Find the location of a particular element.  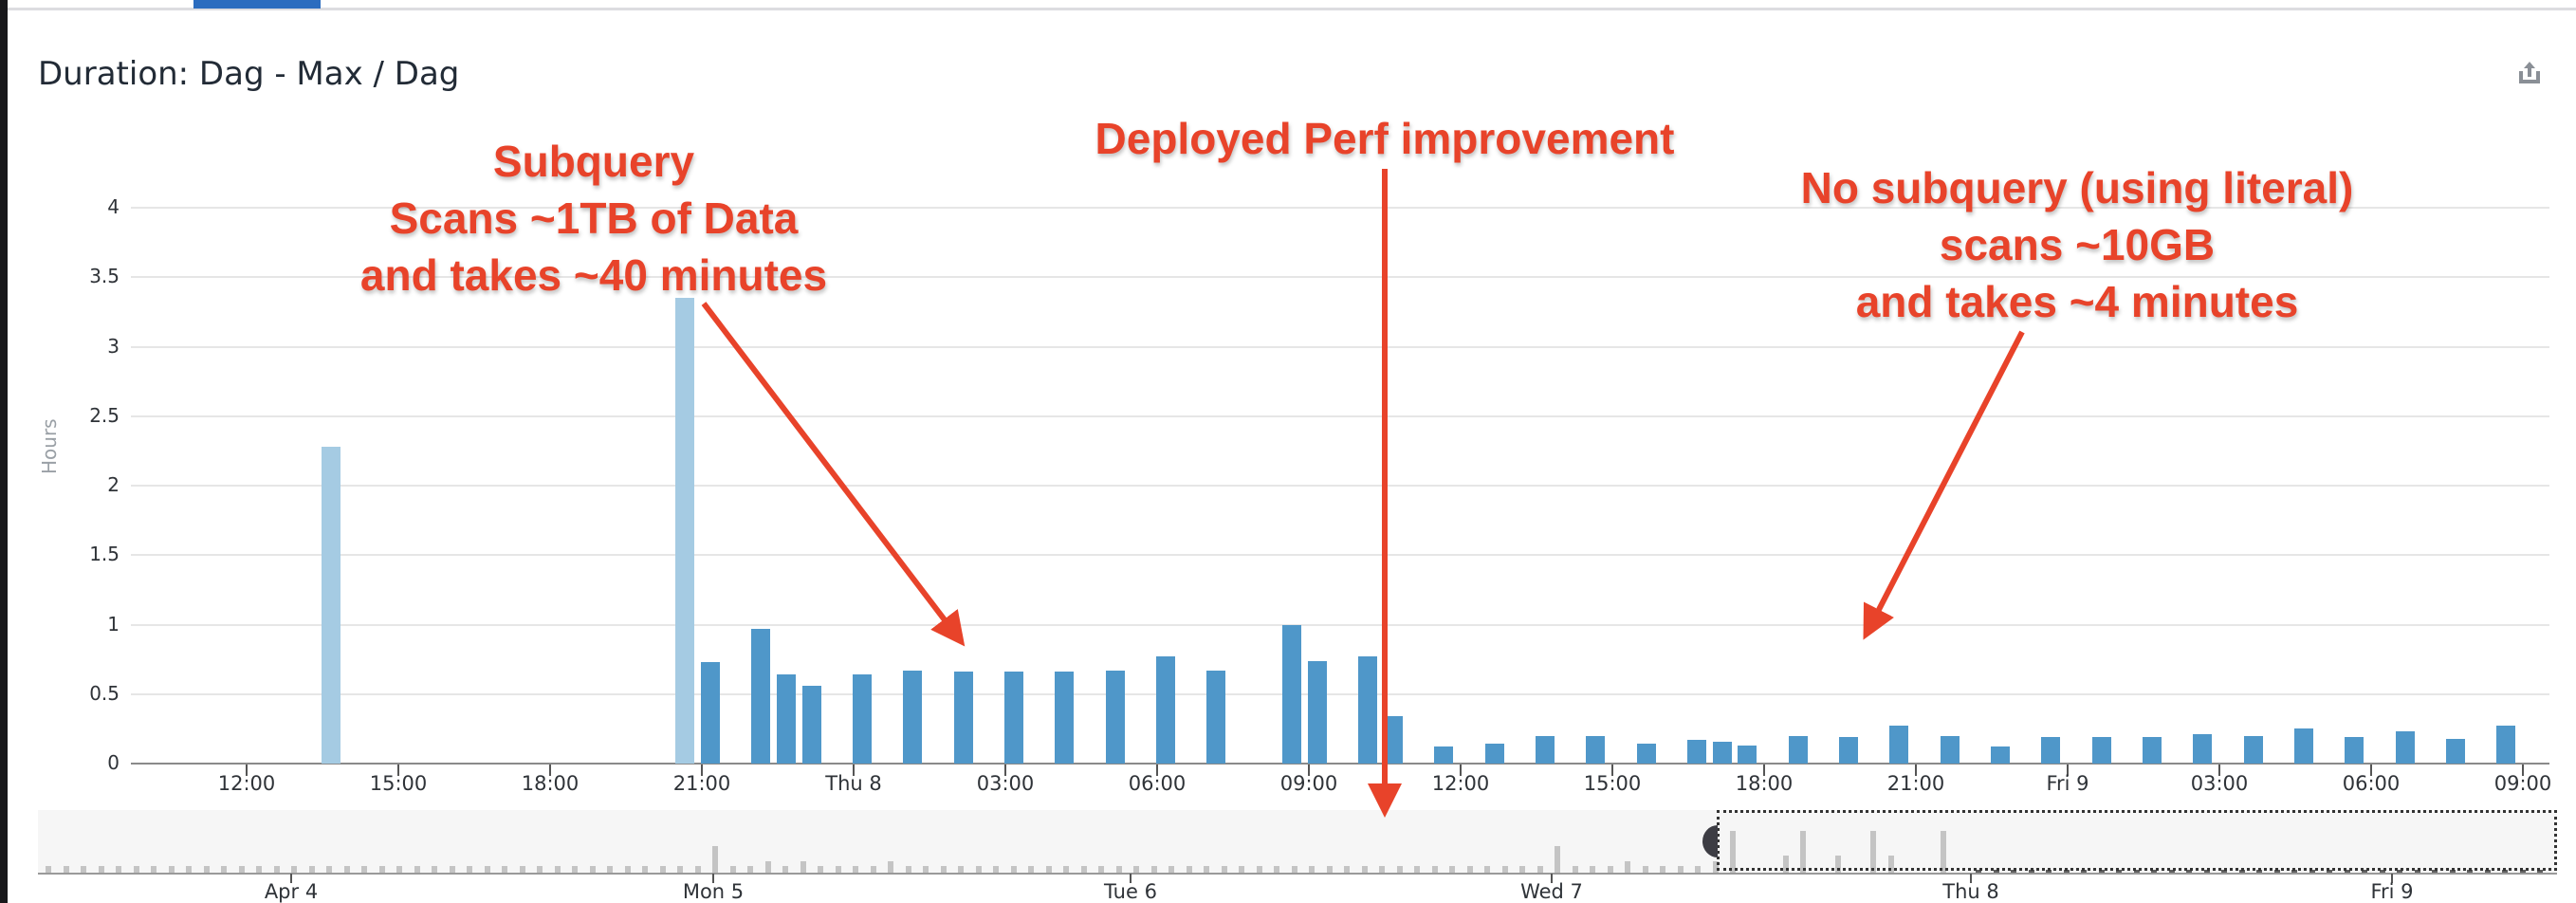

window-left-border is located at coordinates (4, 452).